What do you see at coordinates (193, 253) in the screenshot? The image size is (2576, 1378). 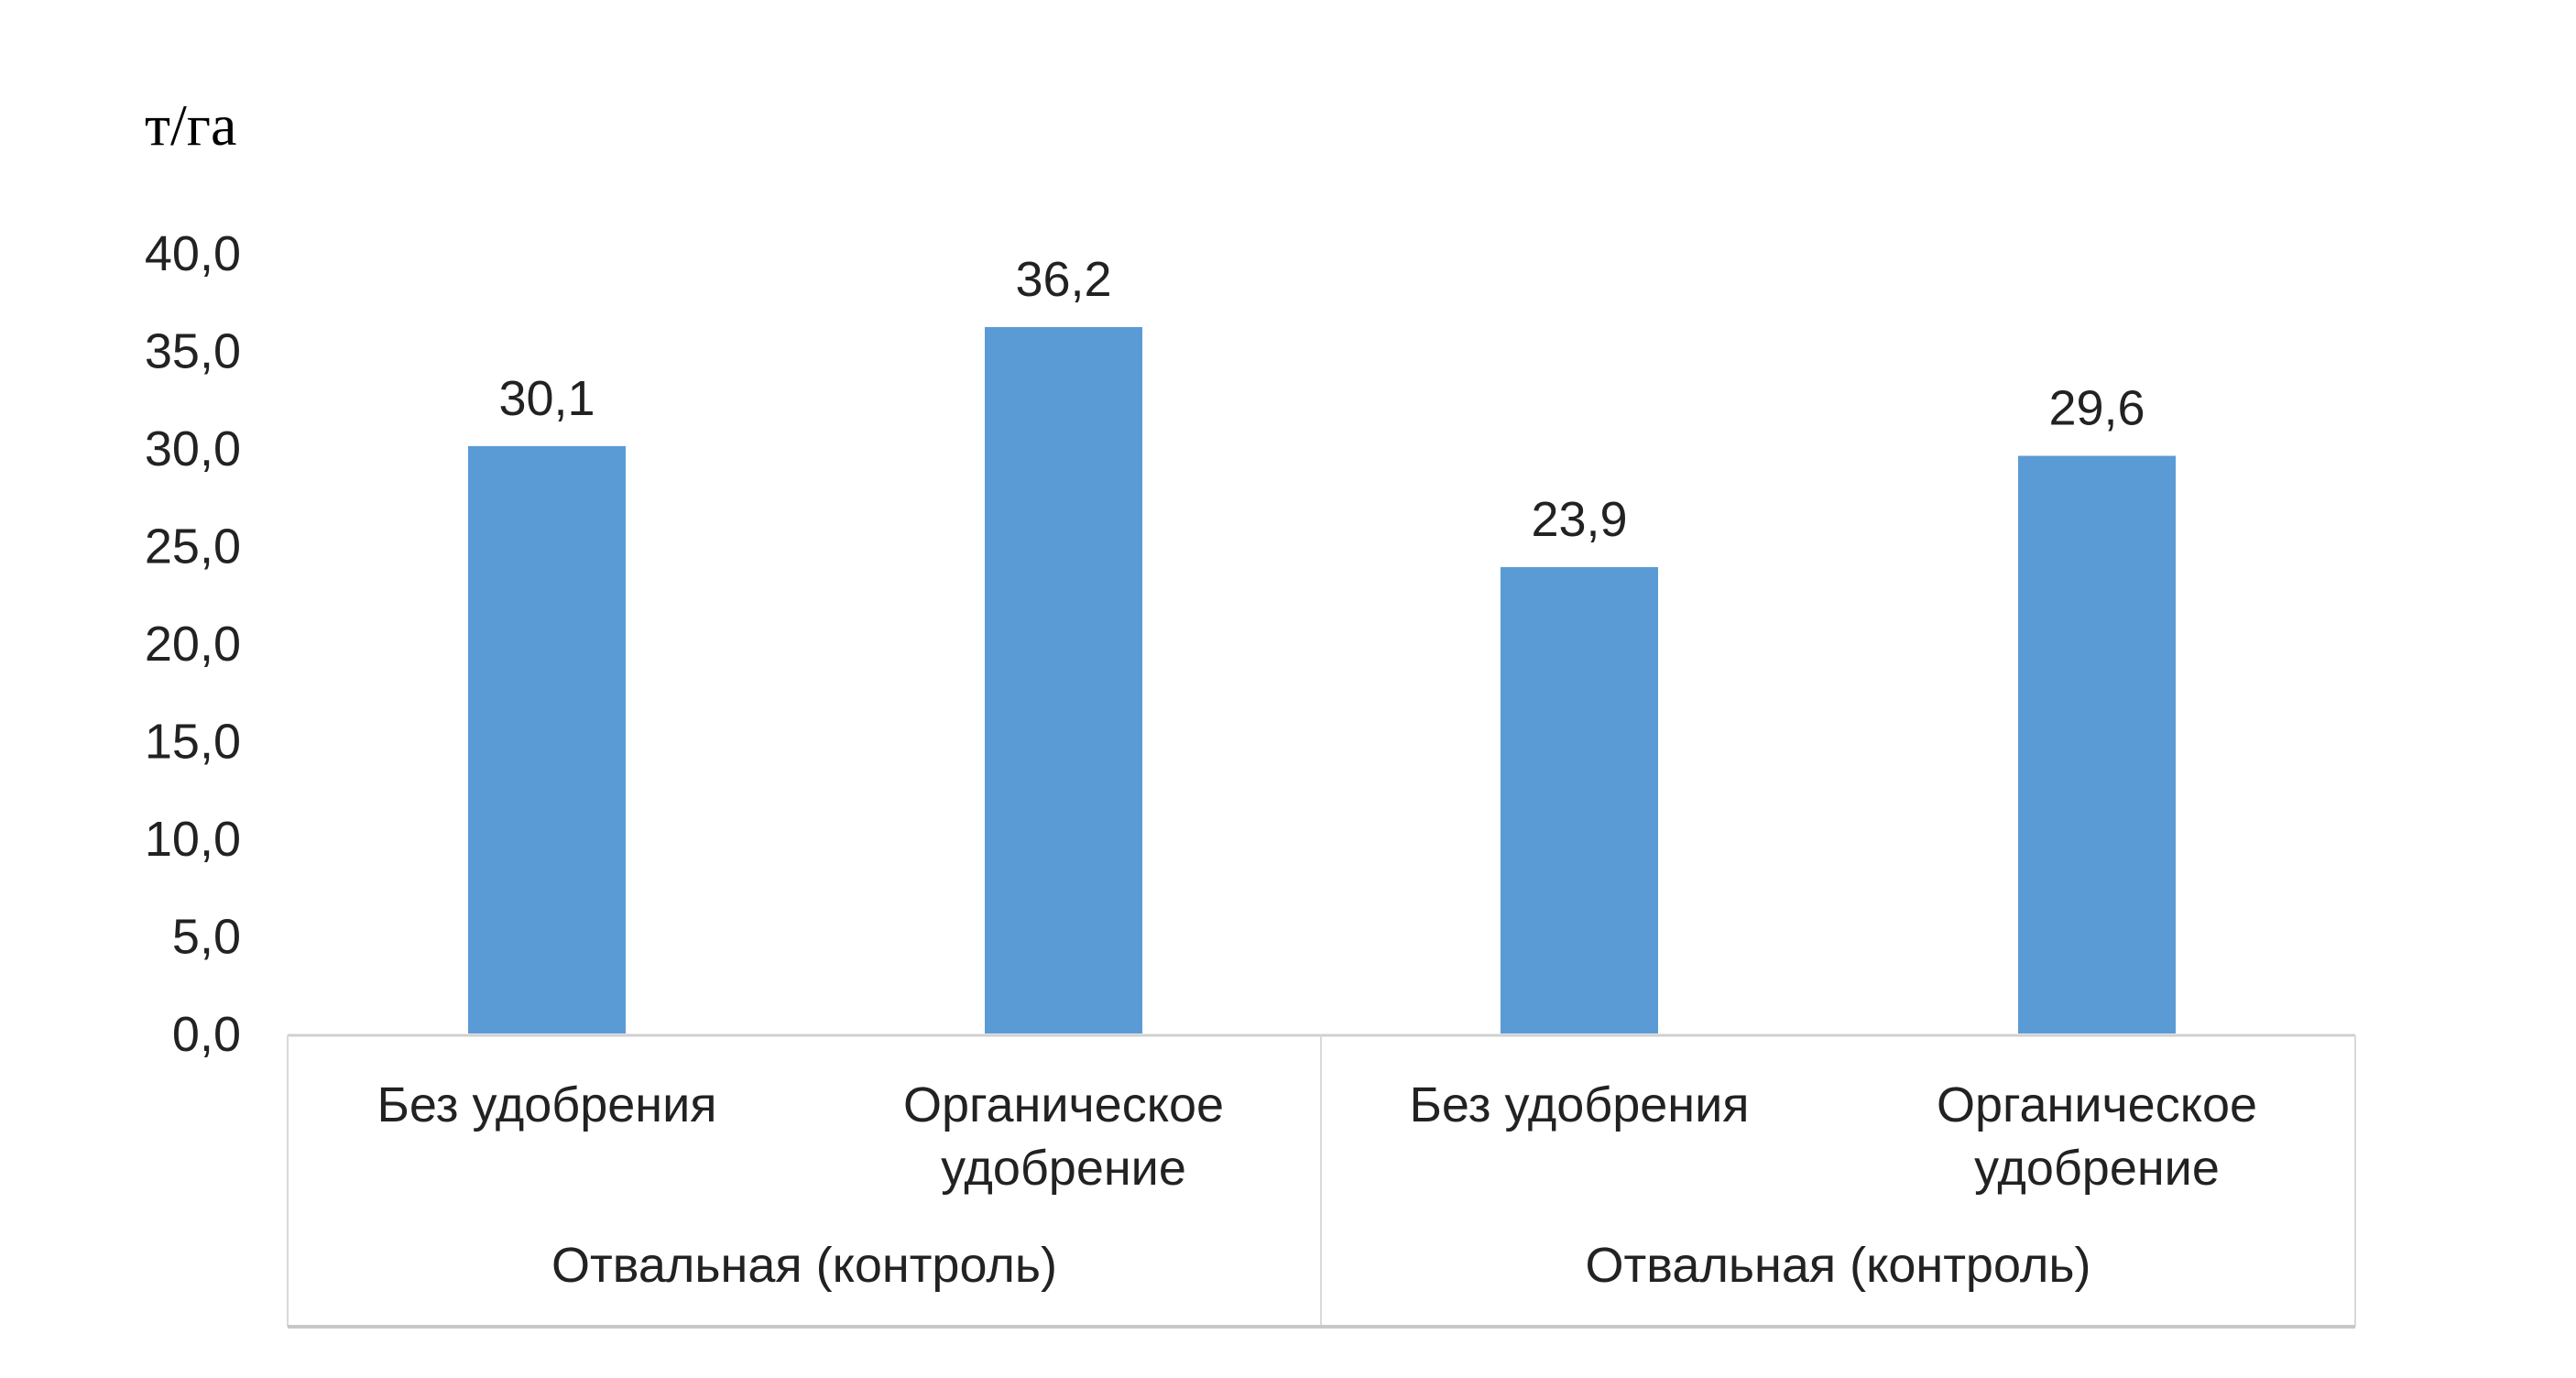 I see `y-tick-label: 40,0` at bounding box center [193, 253].